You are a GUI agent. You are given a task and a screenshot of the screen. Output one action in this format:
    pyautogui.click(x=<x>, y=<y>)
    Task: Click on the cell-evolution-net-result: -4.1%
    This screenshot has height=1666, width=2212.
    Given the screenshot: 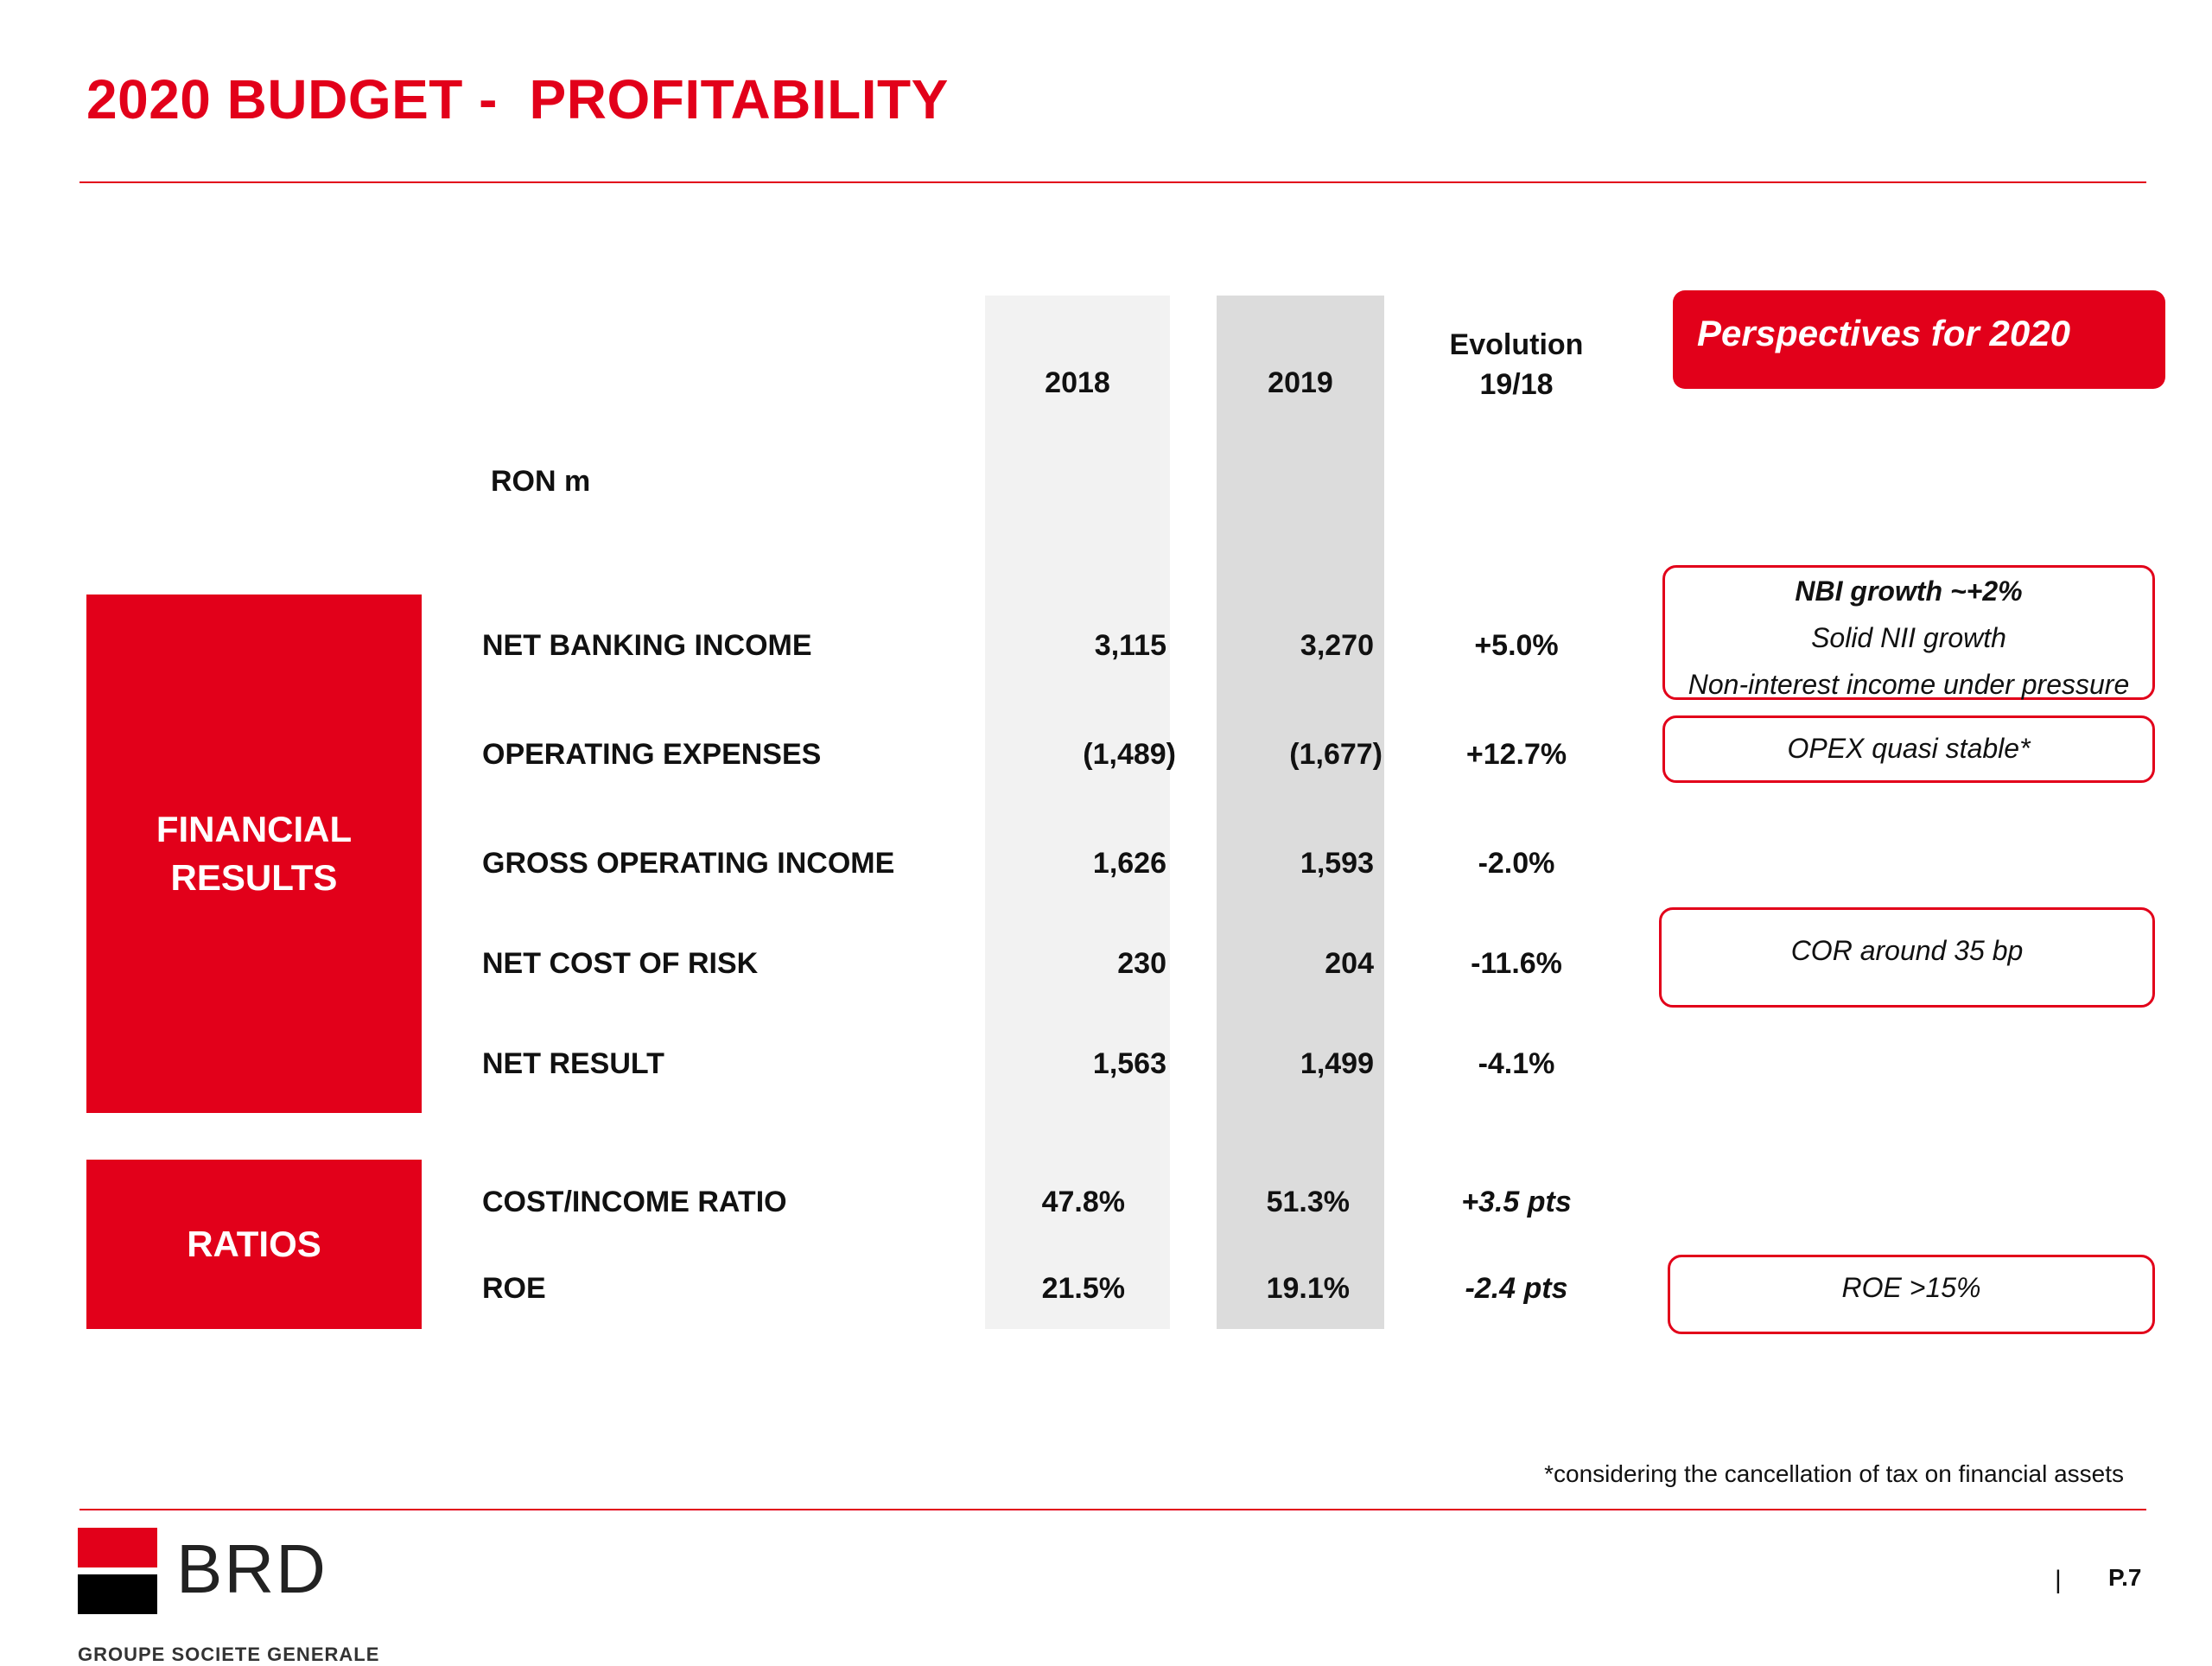 What is the action you would take?
    pyautogui.click(x=1516, y=1063)
    